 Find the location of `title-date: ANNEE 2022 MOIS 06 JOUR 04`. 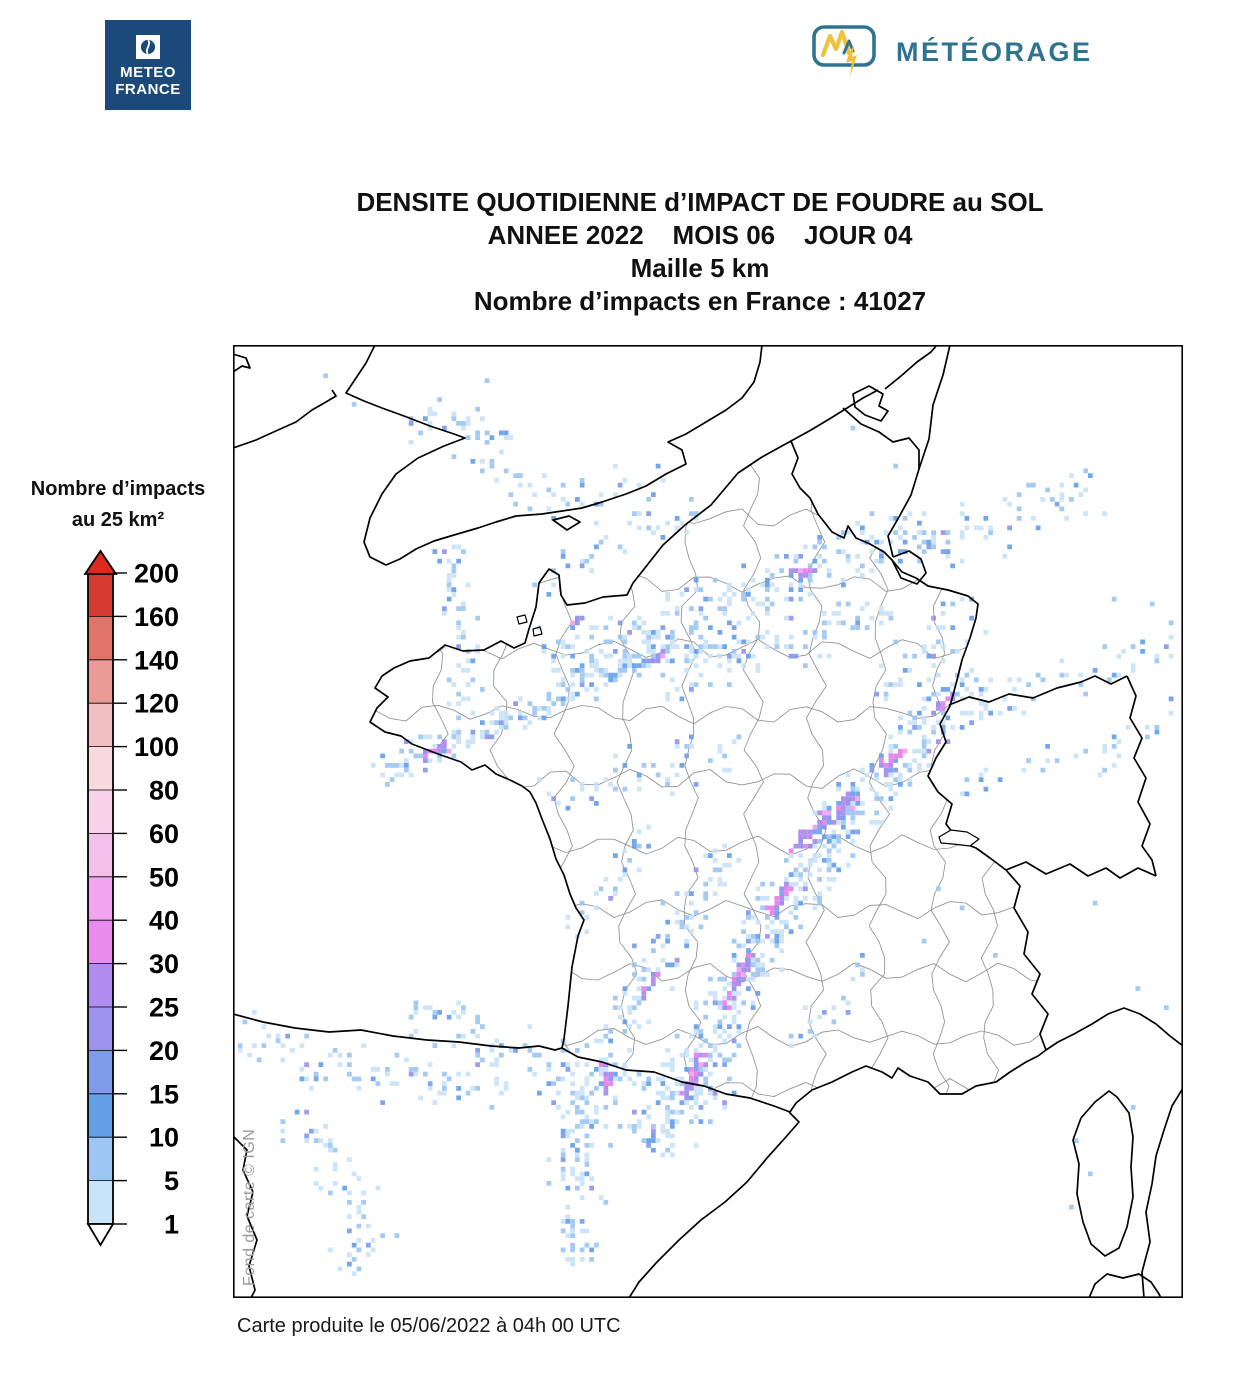

title-date: ANNEE 2022 MOIS 06 JOUR 04 is located at coordinates (700, 235).